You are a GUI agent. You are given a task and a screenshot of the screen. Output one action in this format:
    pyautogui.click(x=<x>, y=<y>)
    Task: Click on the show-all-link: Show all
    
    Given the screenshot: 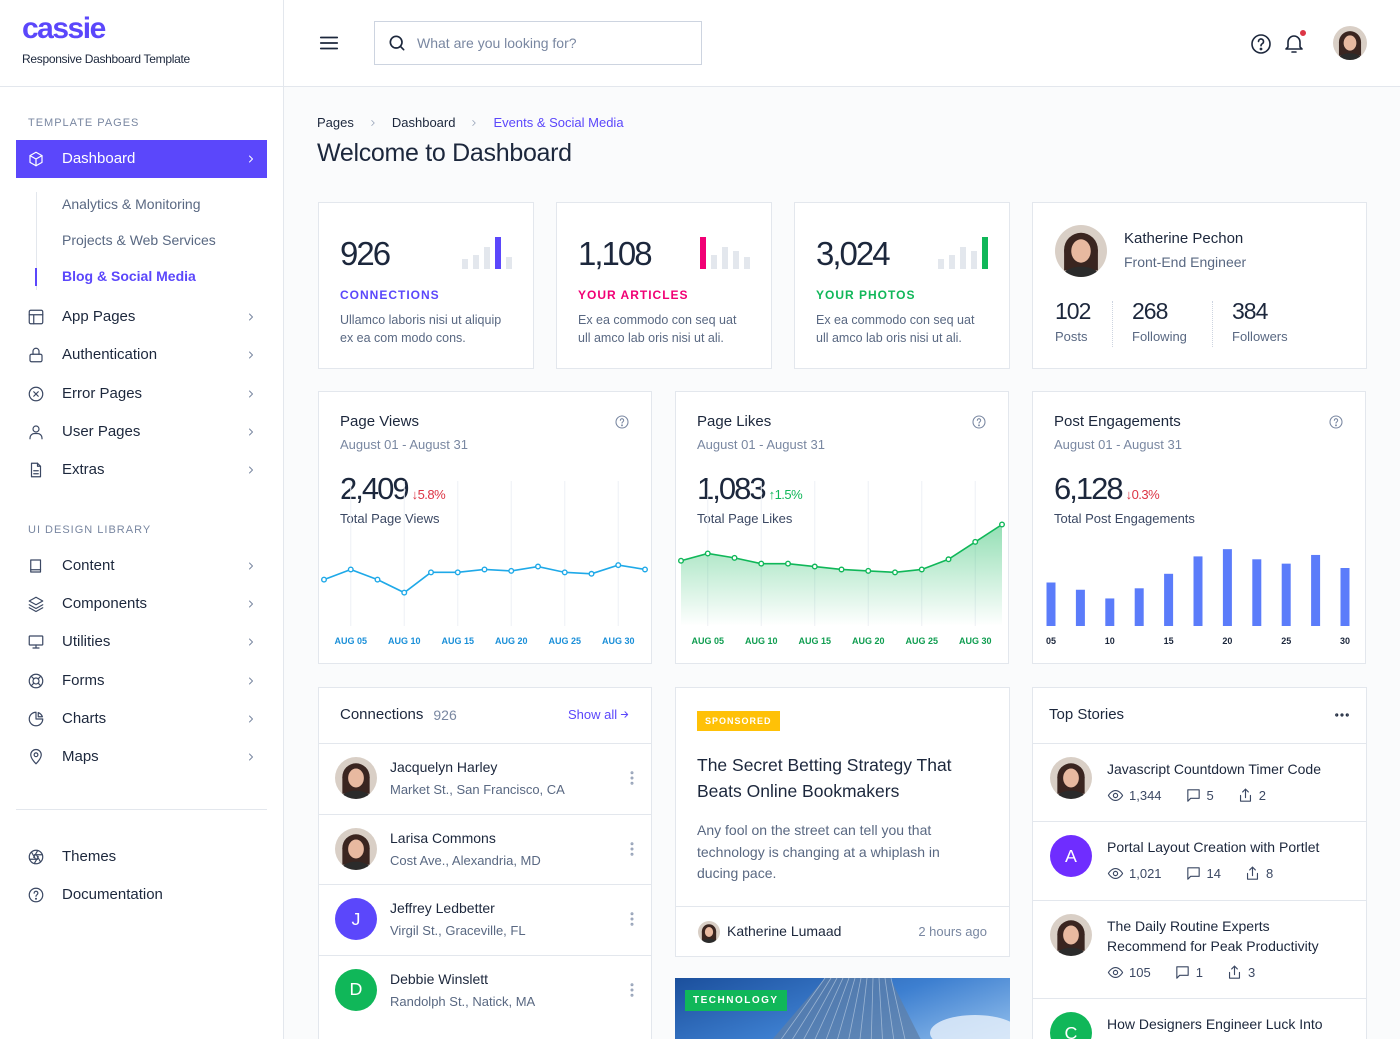 What is the action you would take?
    pyautogui.click(x=599, y=714)
    